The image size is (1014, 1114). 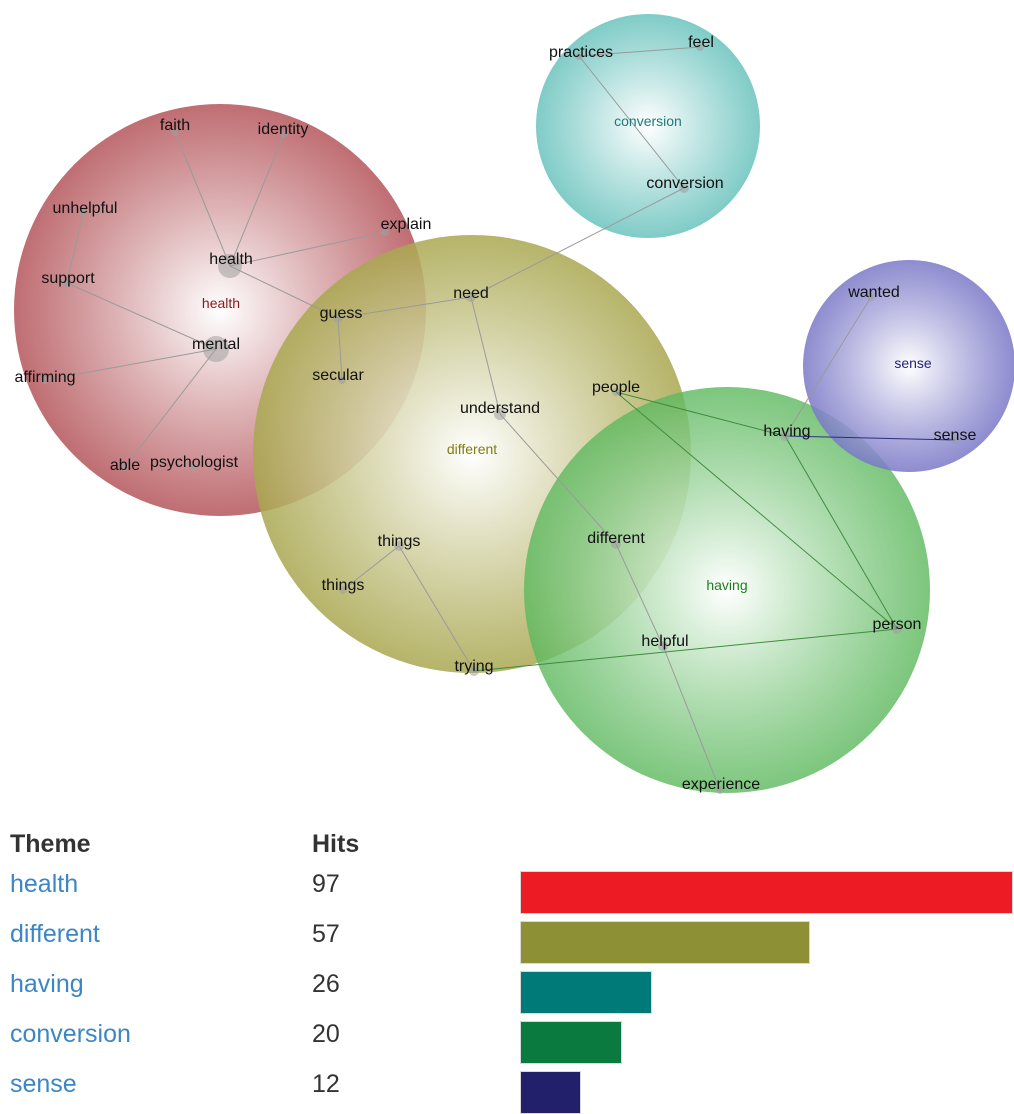 I want to click on concept-having: having, so click(x=786, y=431).